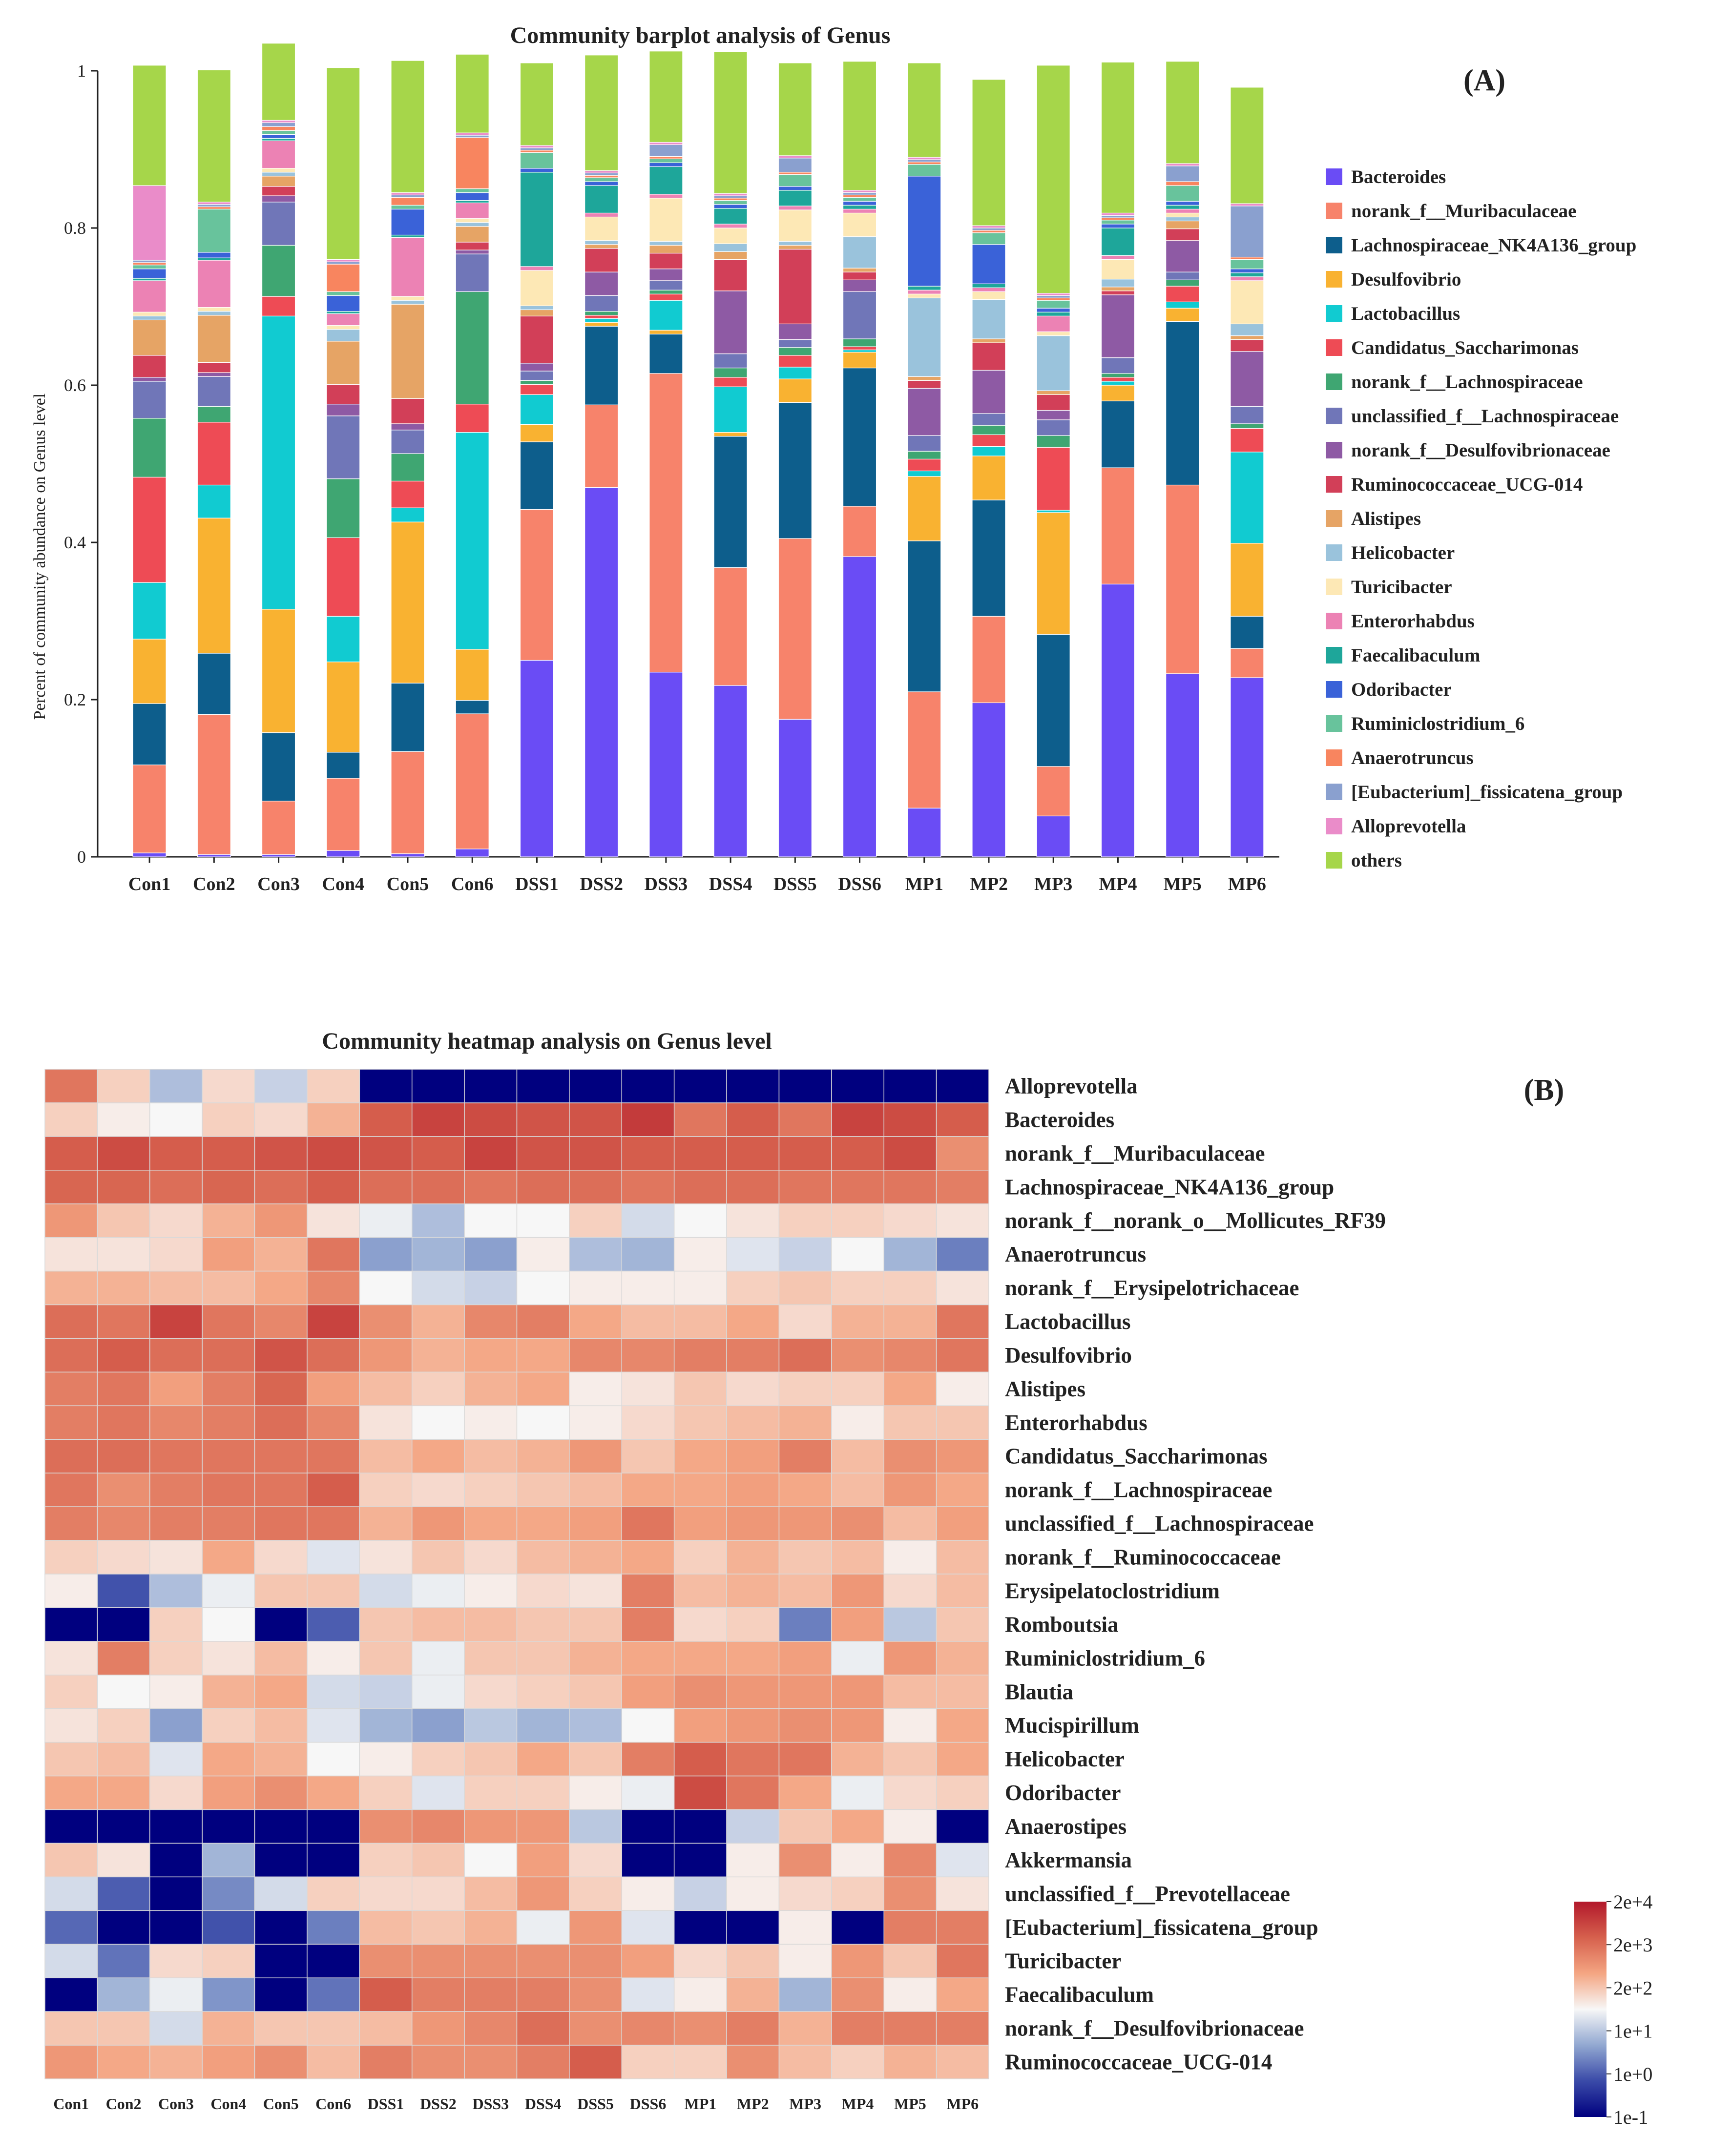  What do you see at coordinates (1413, 757) in the screenshot?
I see `legend-label: Anaerotruncus` at bounding box center [1413, 757].